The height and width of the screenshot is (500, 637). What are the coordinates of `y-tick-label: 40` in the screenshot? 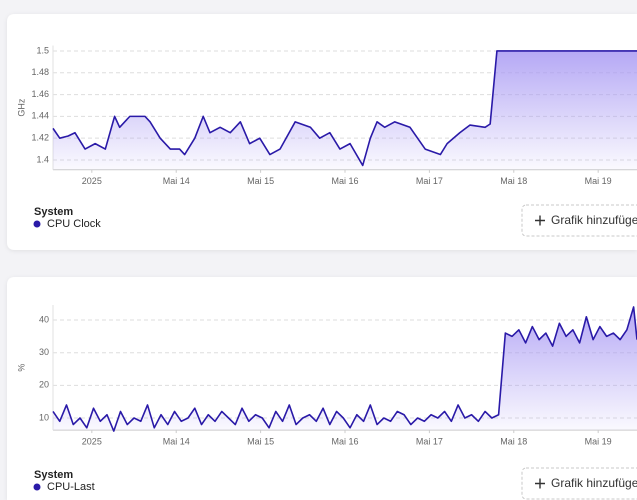 It's located at (44, 319).